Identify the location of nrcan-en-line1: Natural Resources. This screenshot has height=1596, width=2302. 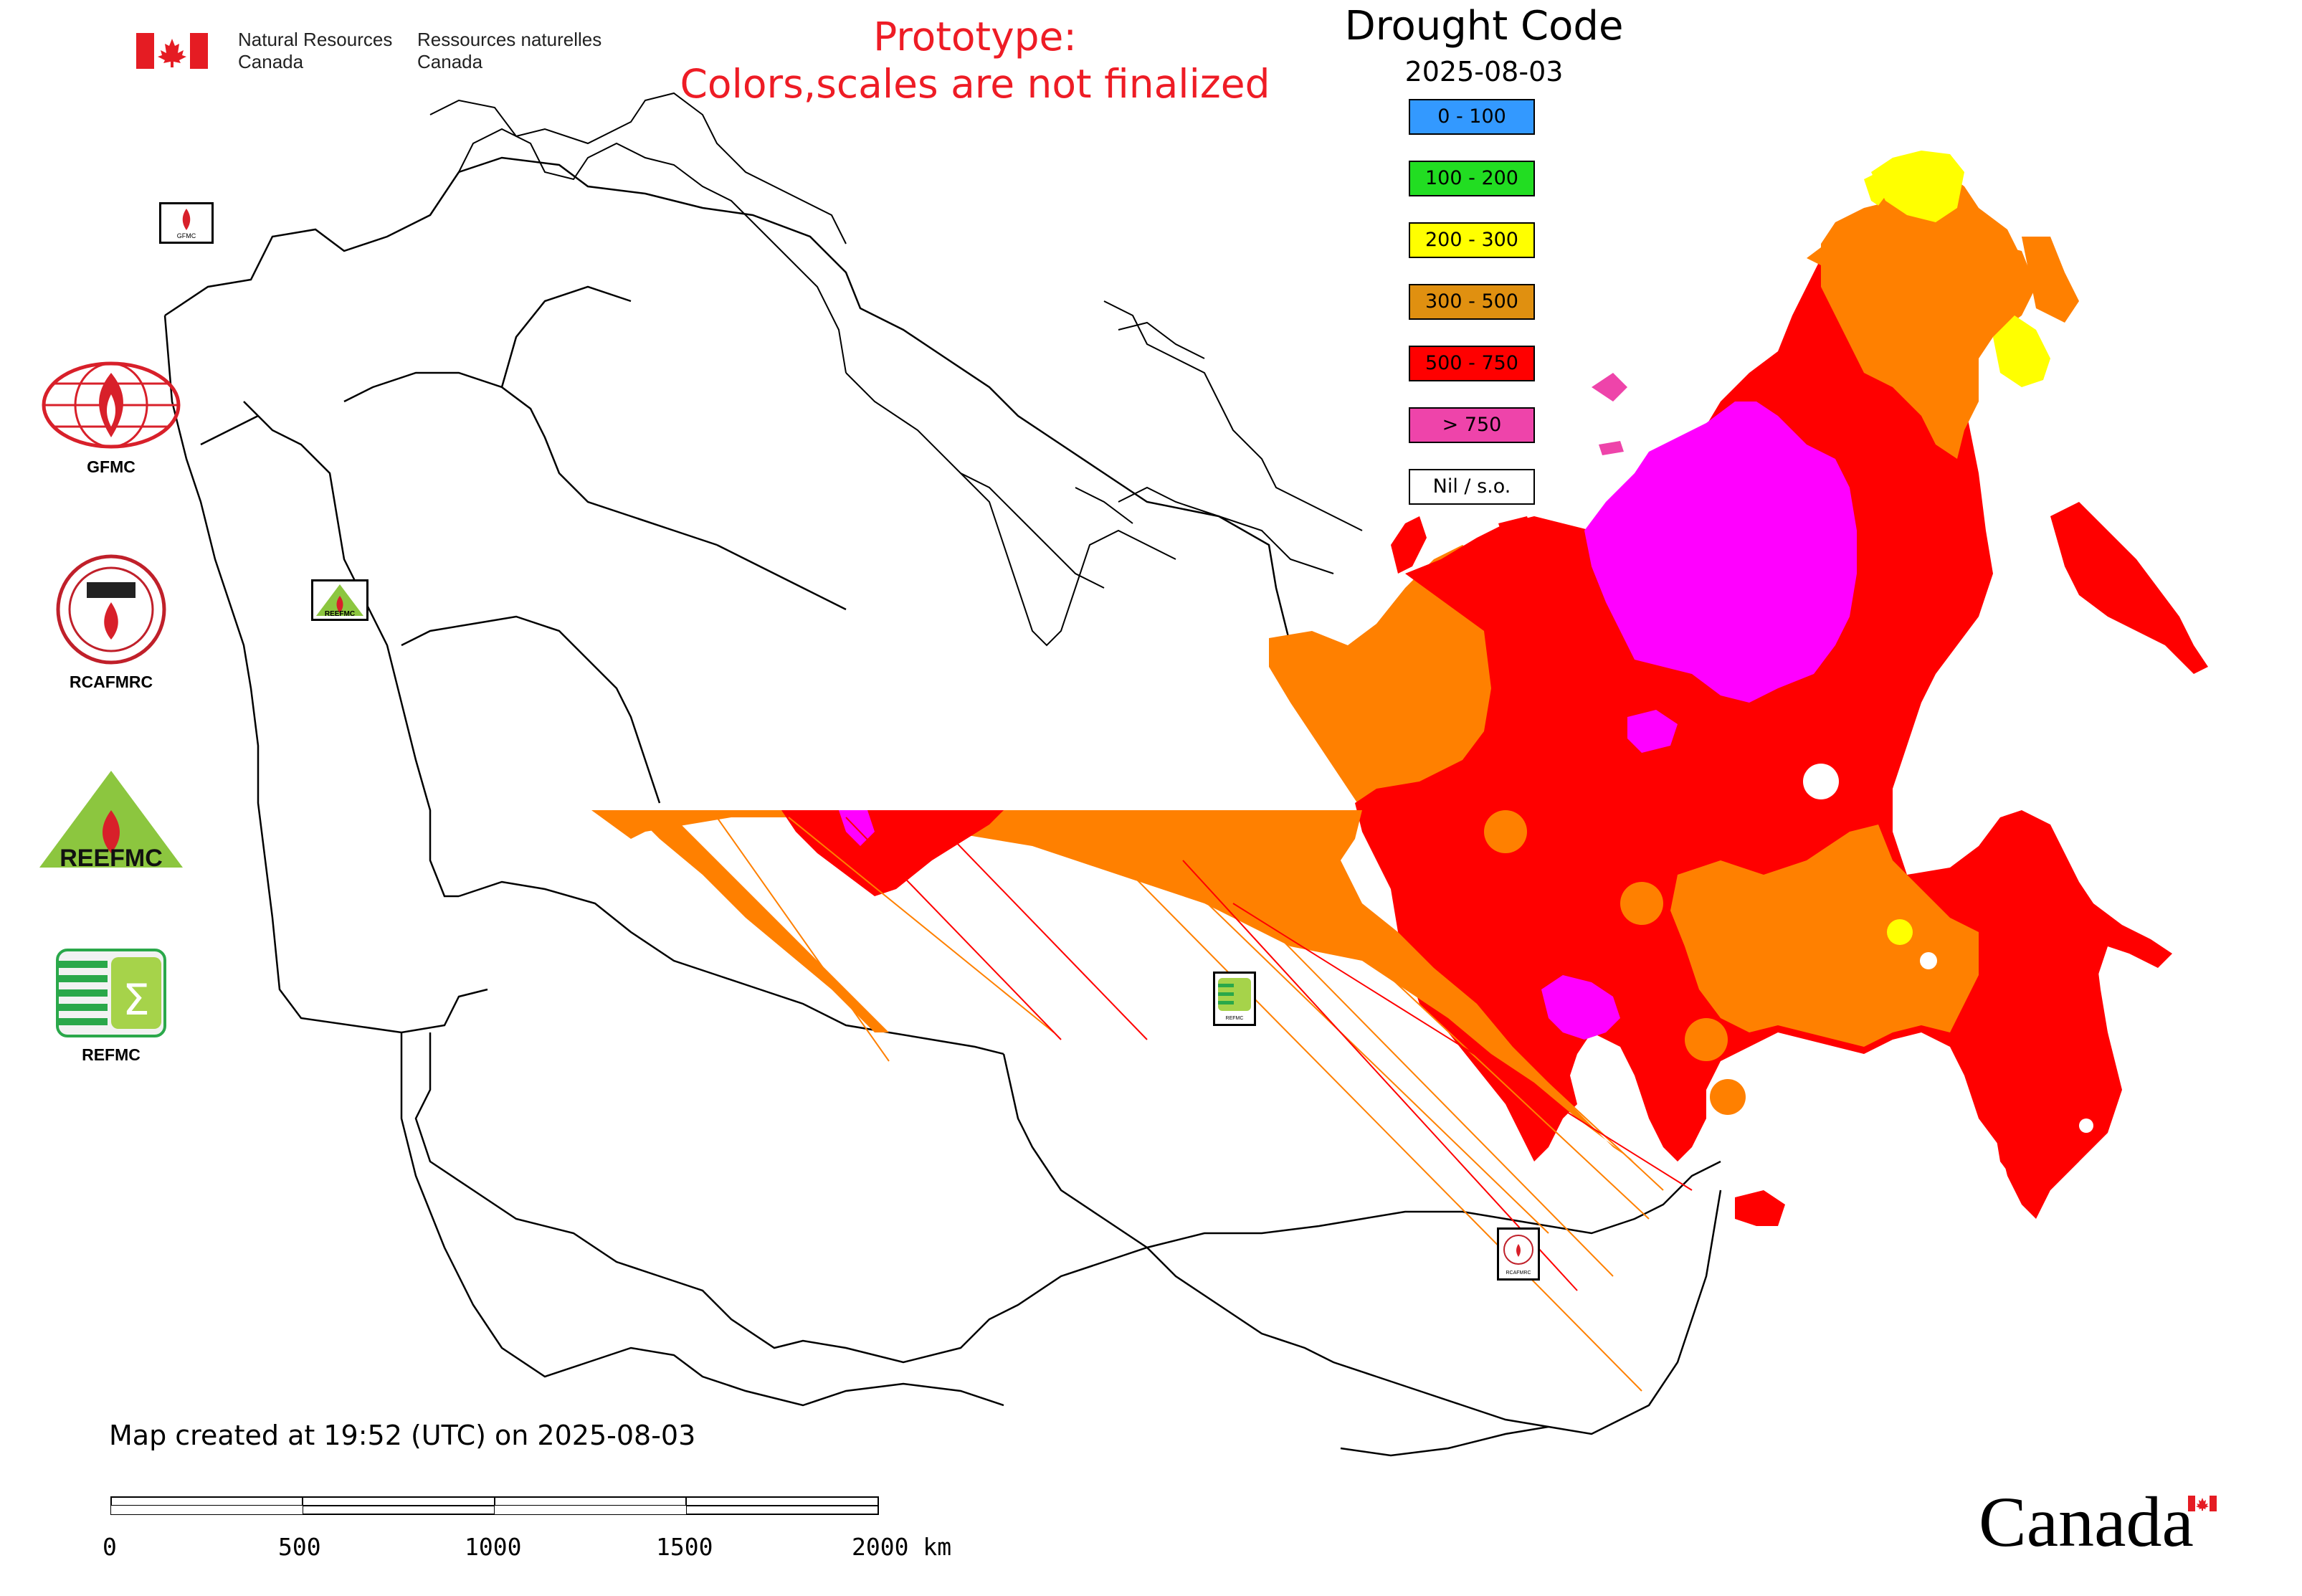
(315, 39).